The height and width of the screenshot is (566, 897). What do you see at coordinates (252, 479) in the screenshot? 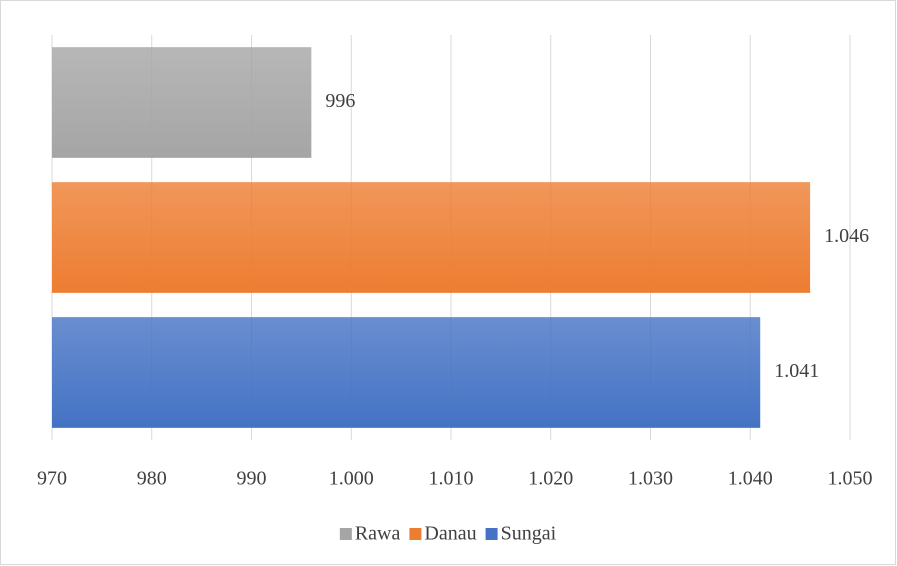
I see `x-tick-label: 990` at bounding box center [252, 479].